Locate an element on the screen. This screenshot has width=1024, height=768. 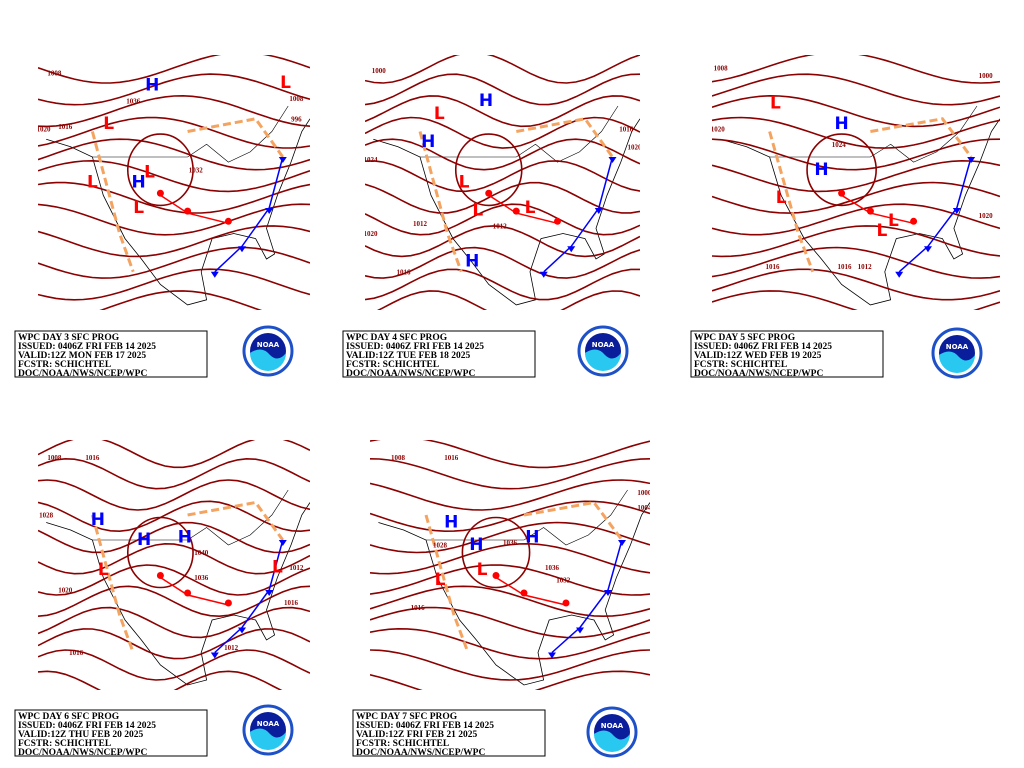
caption-box is located at coordinates (439, 354).